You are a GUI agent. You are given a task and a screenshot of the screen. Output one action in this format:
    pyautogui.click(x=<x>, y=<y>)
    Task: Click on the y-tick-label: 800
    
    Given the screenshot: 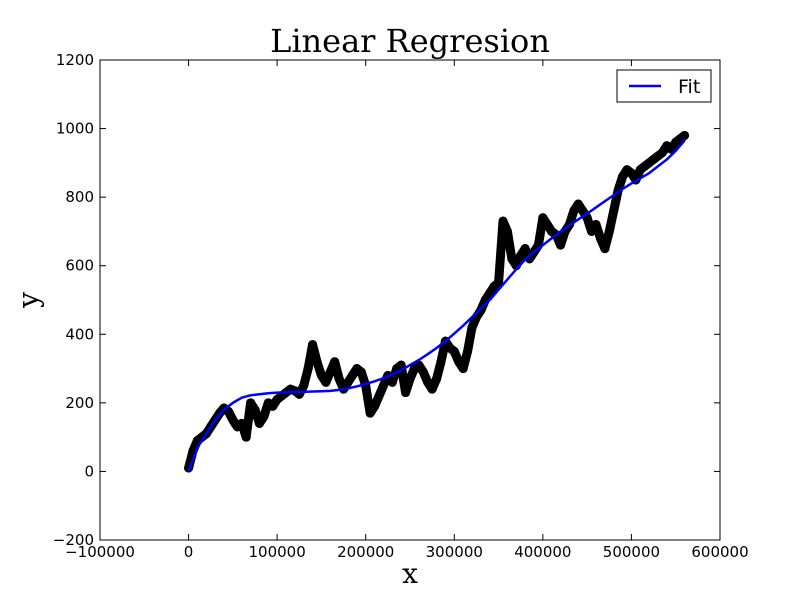 What is the action you would take?
    pyautogui.click(x=79, y=197)
    